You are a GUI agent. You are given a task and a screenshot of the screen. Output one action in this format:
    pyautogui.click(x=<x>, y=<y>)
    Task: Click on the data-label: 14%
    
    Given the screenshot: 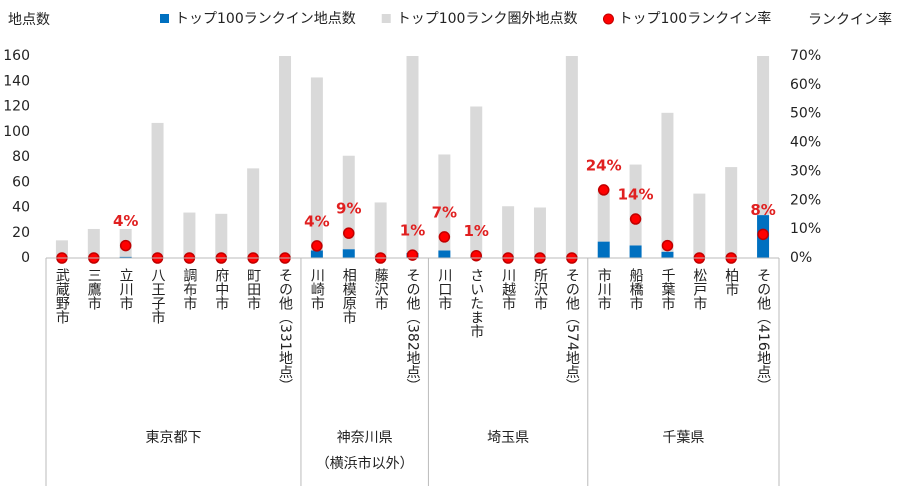 What is the action you would take?
    pyautogui.click(x=636, y=195)
    